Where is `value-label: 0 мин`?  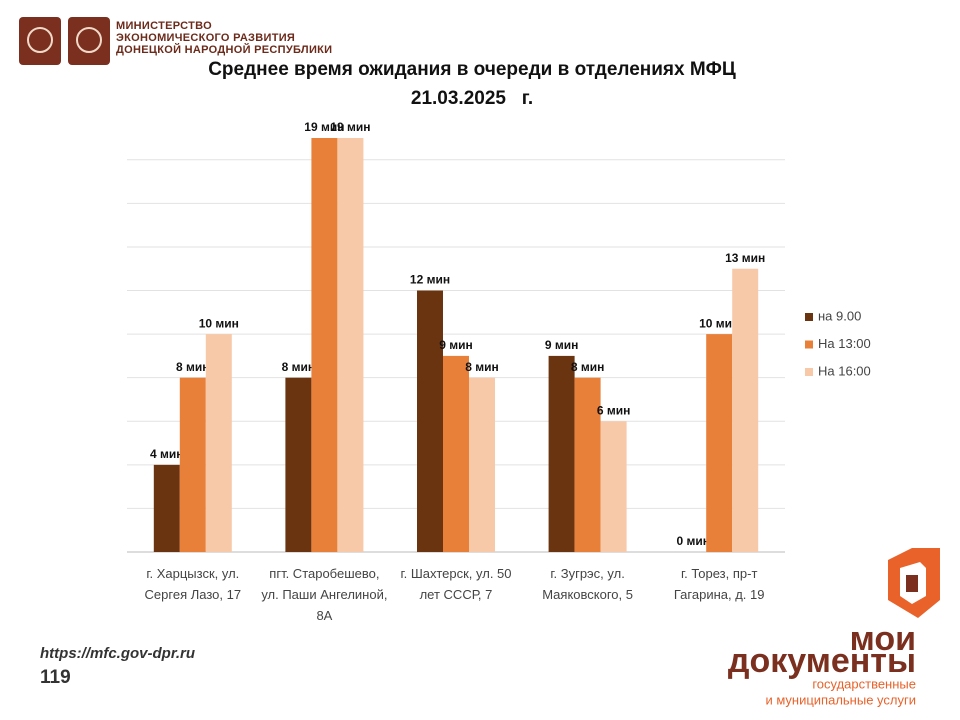 value-label: 0 мин is located at coordinates (693, 541).